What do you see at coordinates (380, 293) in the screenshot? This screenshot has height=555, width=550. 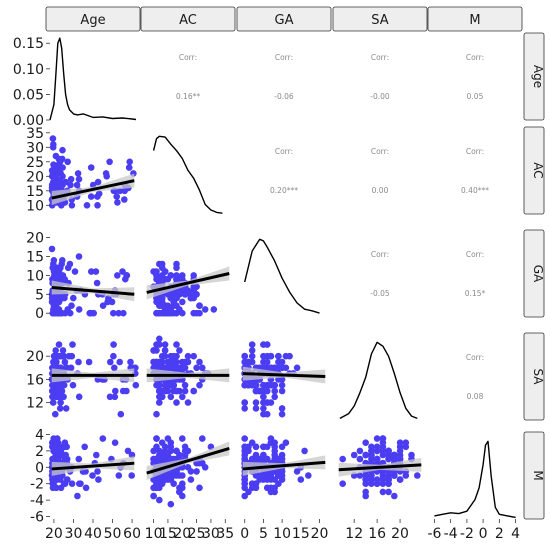 I see `corr-value: -0.05` at bounding box center [380, 293].